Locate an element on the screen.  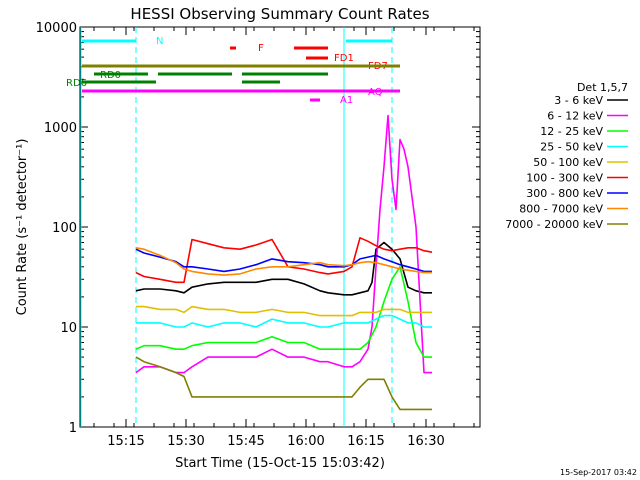
y-tick-label: 1000 is located at coordinates (60, 128).